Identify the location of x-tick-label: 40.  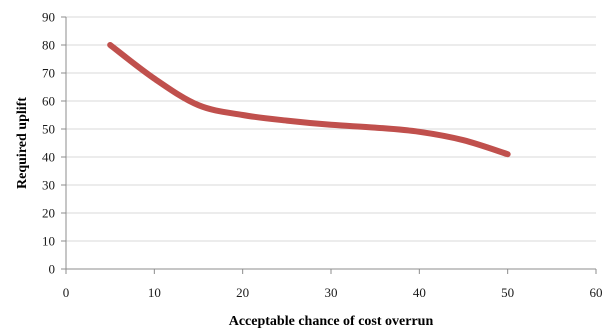
(419, 292).